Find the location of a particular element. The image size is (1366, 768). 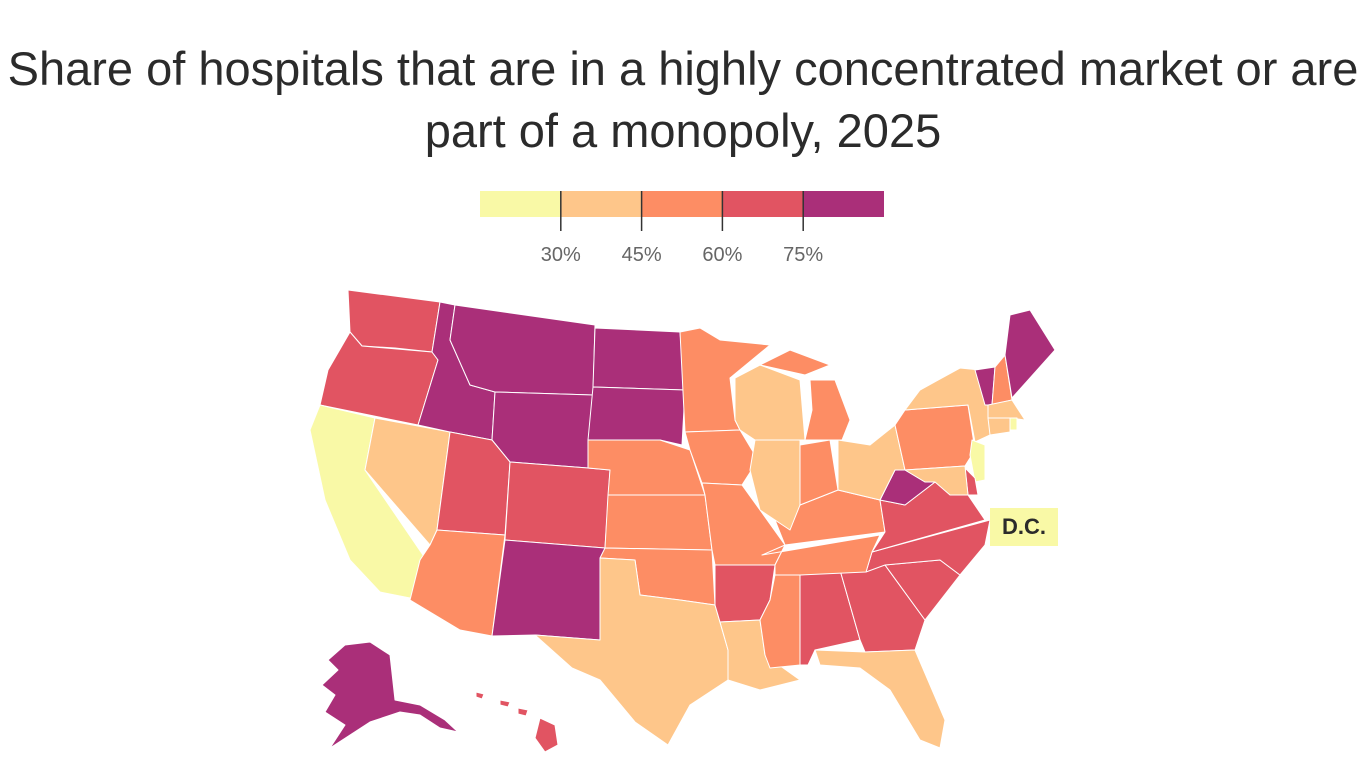

state-pa is located at coordinates (935, 437).